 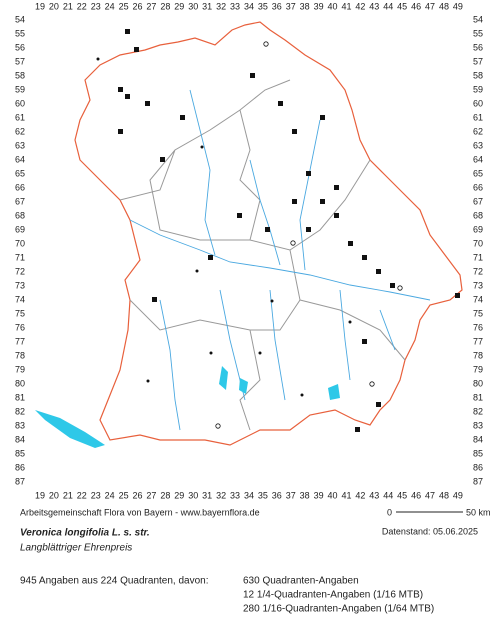 I want to click on column-label: 32, so click(x=221, y=495).